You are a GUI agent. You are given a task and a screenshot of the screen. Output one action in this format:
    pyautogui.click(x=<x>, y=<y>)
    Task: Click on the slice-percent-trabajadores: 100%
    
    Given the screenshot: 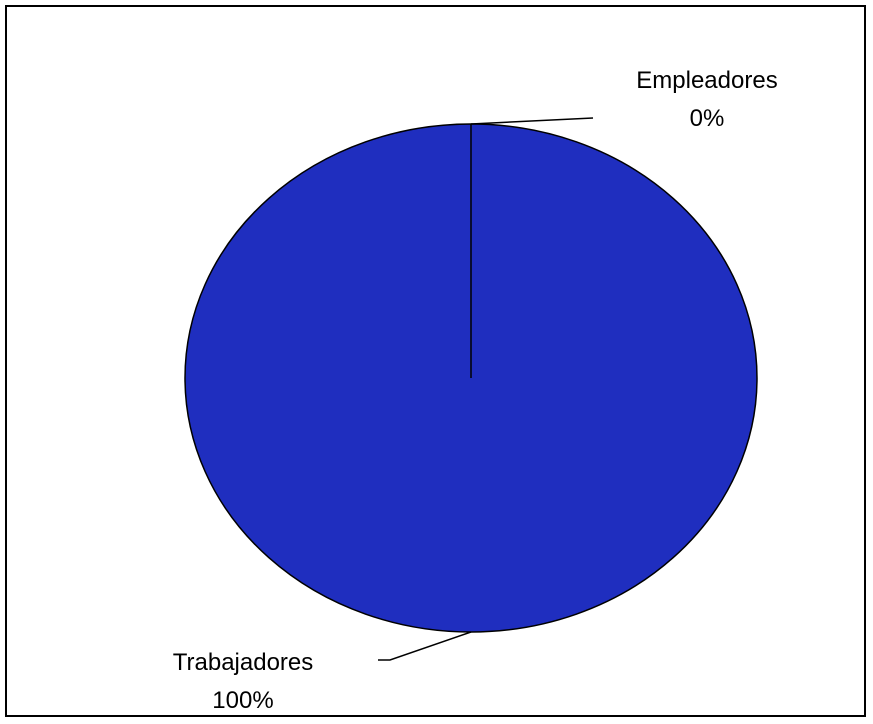 What is the action you would take?
    pyautogui.click(x=242, y=700)
    